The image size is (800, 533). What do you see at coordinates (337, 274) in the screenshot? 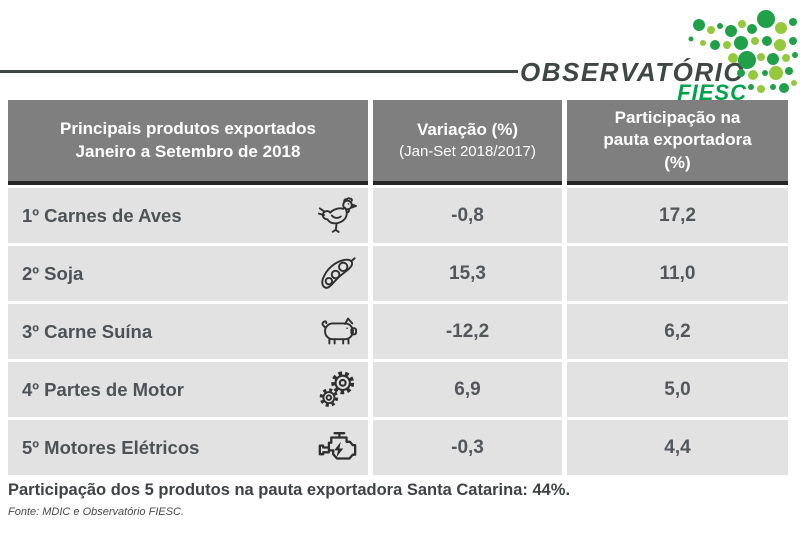
I see `soybean-icon` at bounding box center [337, 274].